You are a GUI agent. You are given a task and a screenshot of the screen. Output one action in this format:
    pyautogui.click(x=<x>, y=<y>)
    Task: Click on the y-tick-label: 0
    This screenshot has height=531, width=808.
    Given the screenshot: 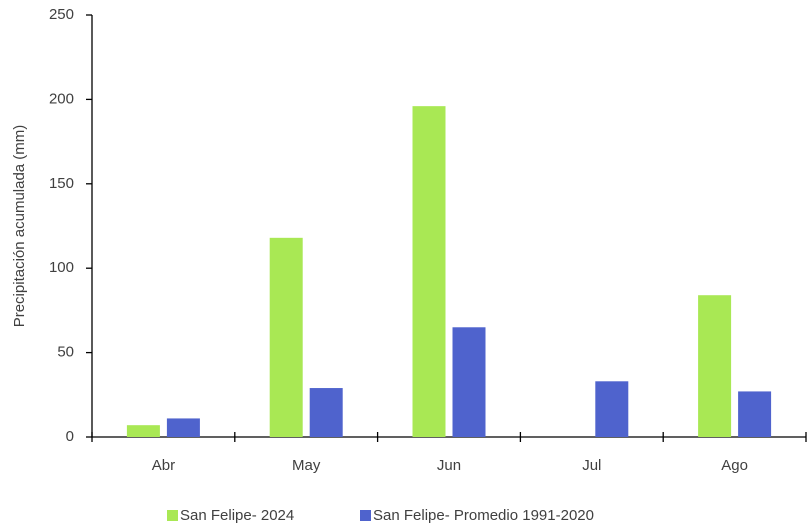 What is the action you would take?
    pyautogui.click(x=70, y=436)
    